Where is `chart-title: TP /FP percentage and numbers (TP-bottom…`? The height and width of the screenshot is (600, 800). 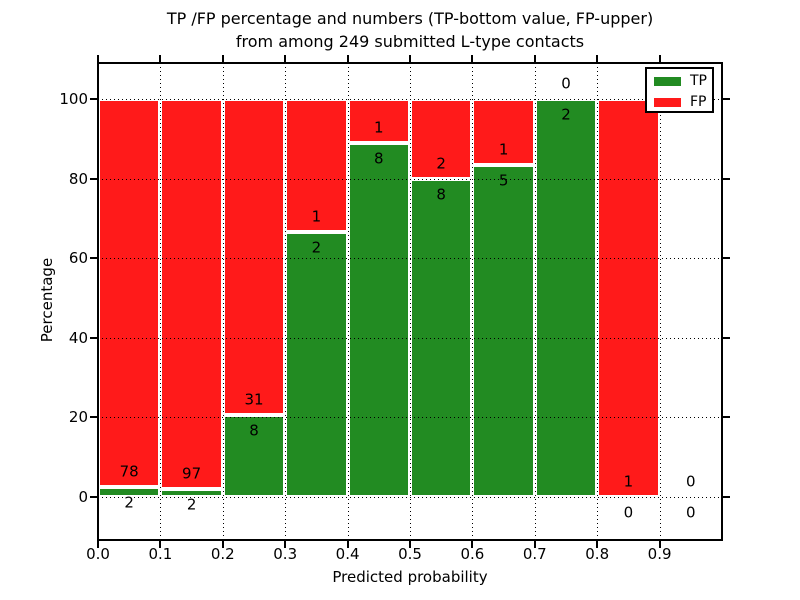 chart-title: TP /FP percentage and numbers (TP-bottom… is located at coordinates (410, 30).